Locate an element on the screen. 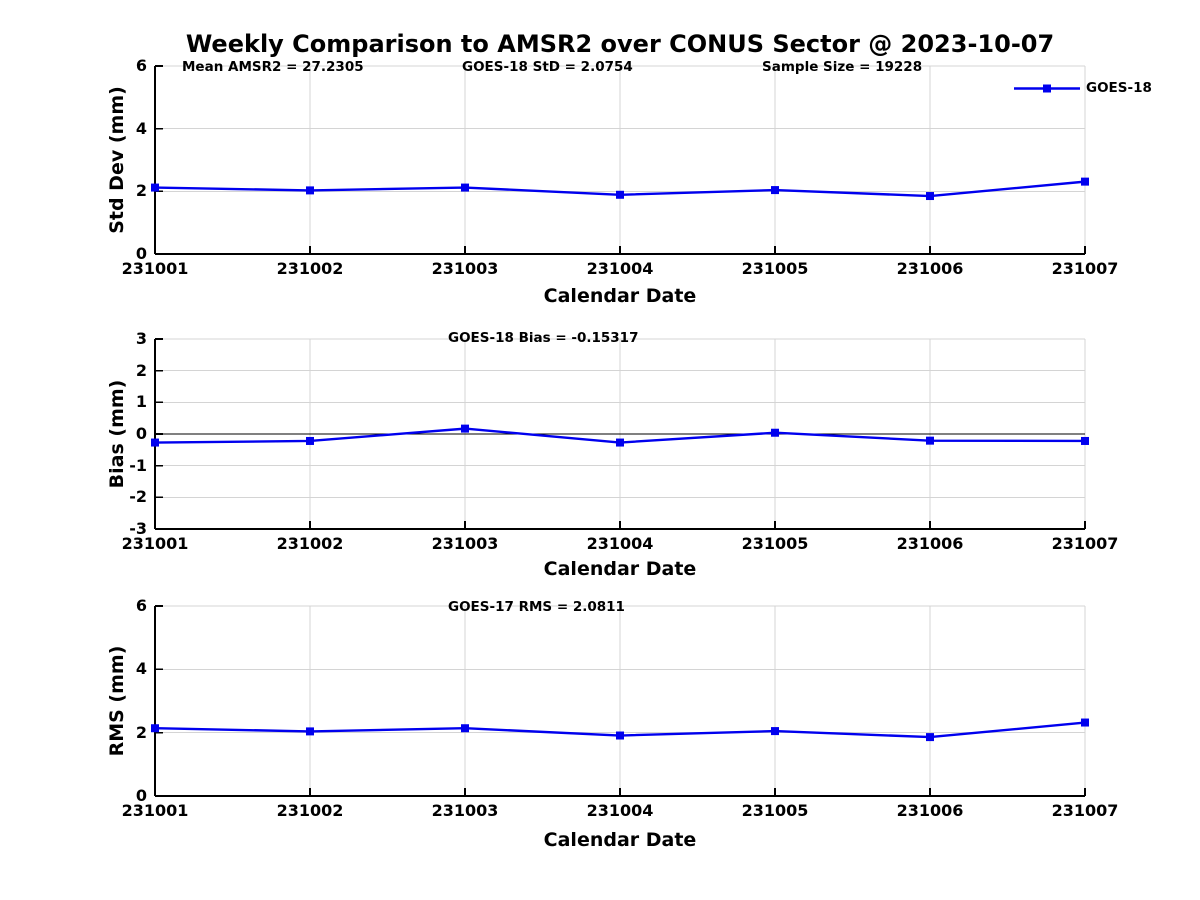  legend-line-marker-icon is located at coordinates (1047, 88).